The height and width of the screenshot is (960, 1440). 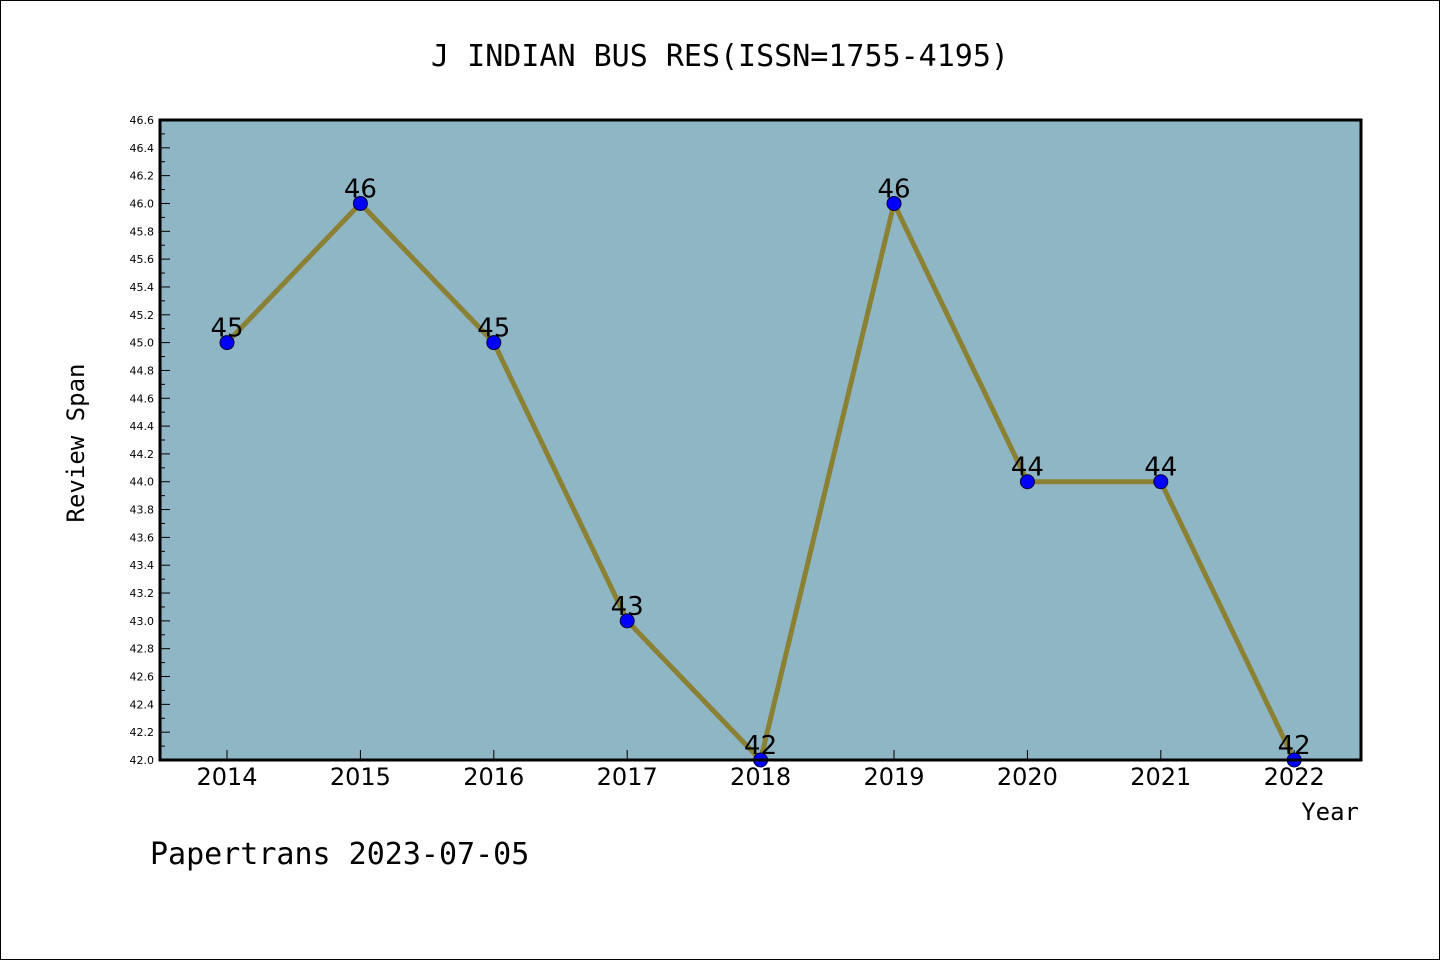 What do you see at coordinates (142, 621) in the screenshot?
I see `y-tick-label: 43.0` at bounding box center [142, 621].